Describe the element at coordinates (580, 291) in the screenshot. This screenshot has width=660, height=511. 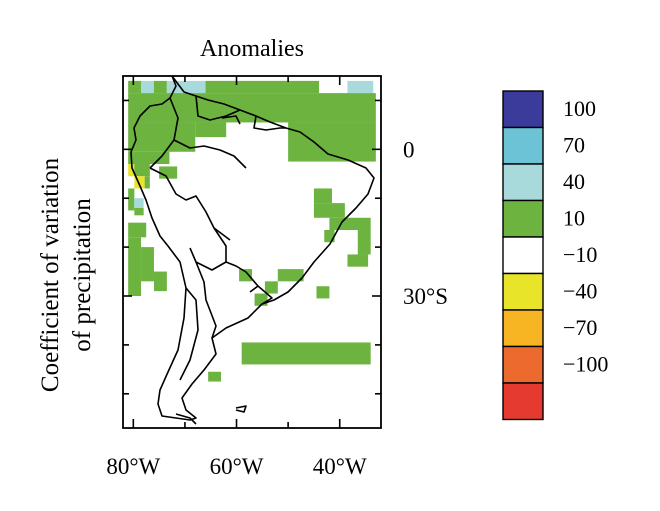
I see `legend-label: −40` at that location.